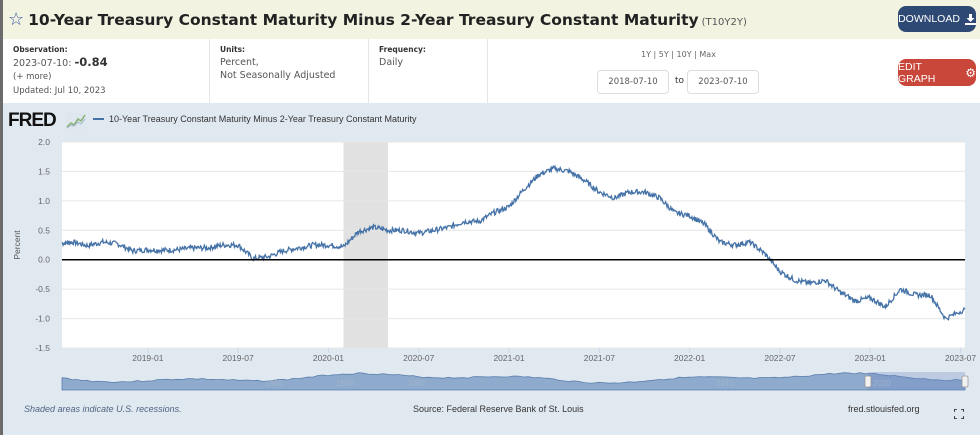  What do you see at coordinates (508, 358) in the screenshot?
I see `x-tick-label: 2021-01` at bounding box center [508, 358].